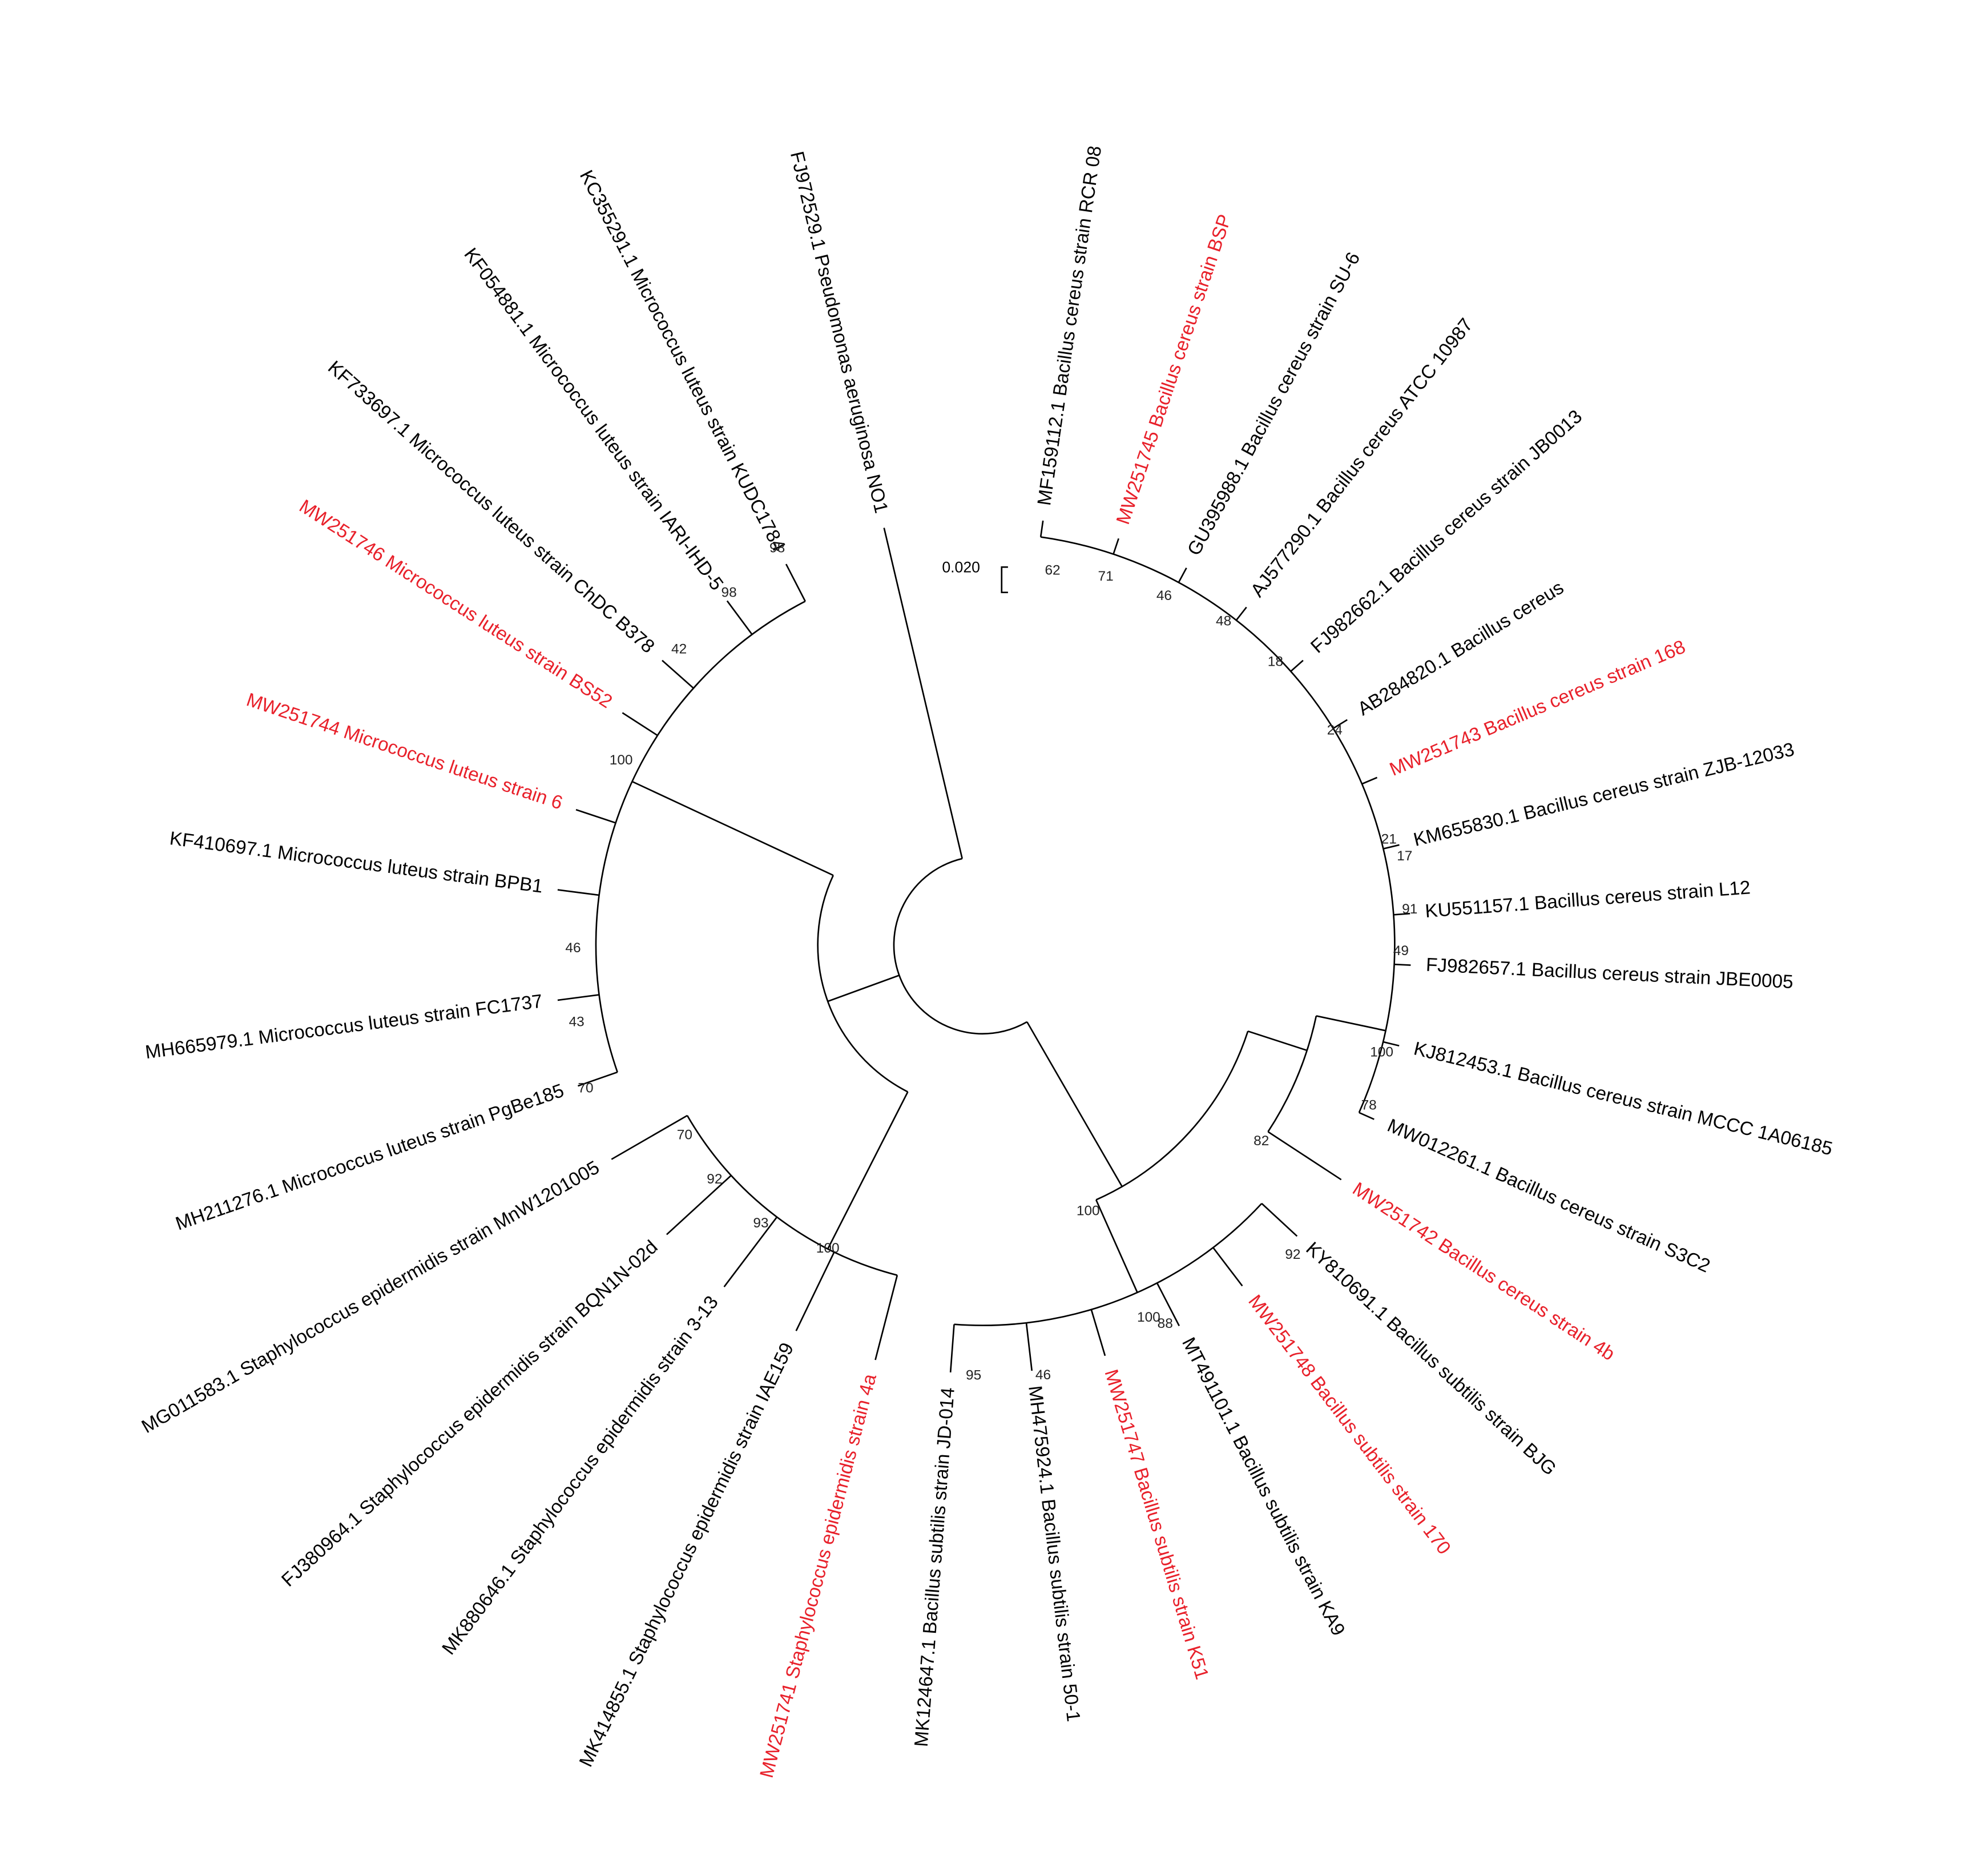 The height and width of the screenshot is (1876, 1983). I want to click on bootstrap-value: 93, so click(760, 1223).